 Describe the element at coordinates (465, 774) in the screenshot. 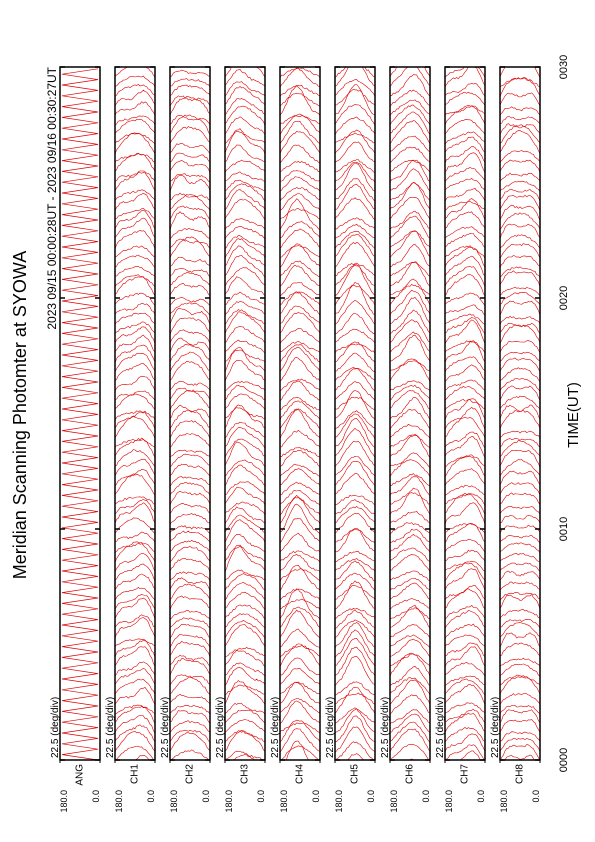

I see `panel-label: CH7` at that location.